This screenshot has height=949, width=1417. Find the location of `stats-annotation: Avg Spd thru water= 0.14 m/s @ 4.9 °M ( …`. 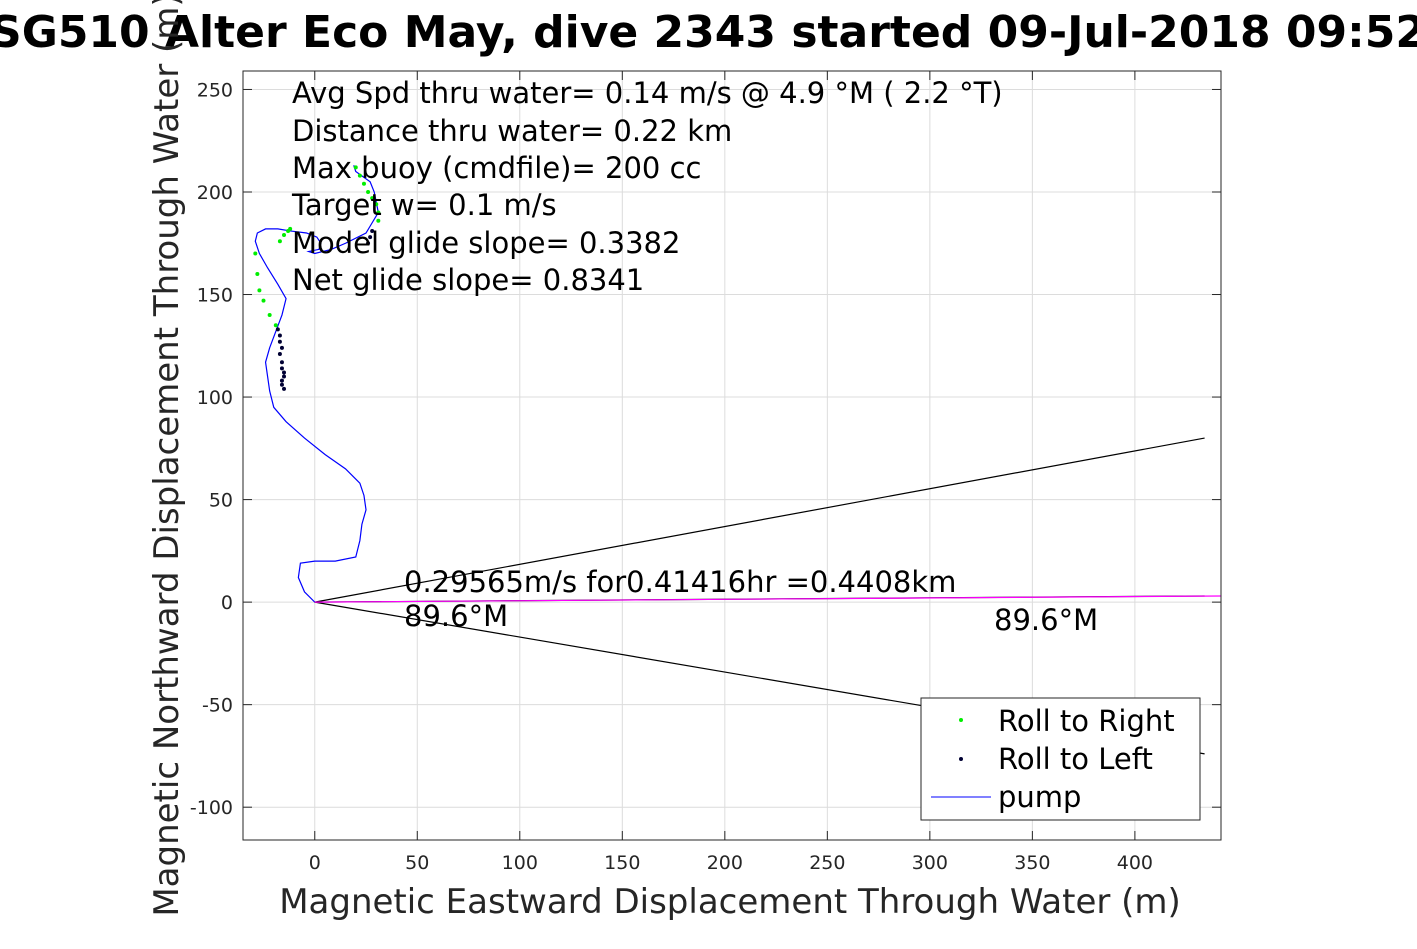

stats-annotation: Avg Spd thru water= 0.14 m/s @ 4.9 °M ( … is located at coordinates (647, 186).